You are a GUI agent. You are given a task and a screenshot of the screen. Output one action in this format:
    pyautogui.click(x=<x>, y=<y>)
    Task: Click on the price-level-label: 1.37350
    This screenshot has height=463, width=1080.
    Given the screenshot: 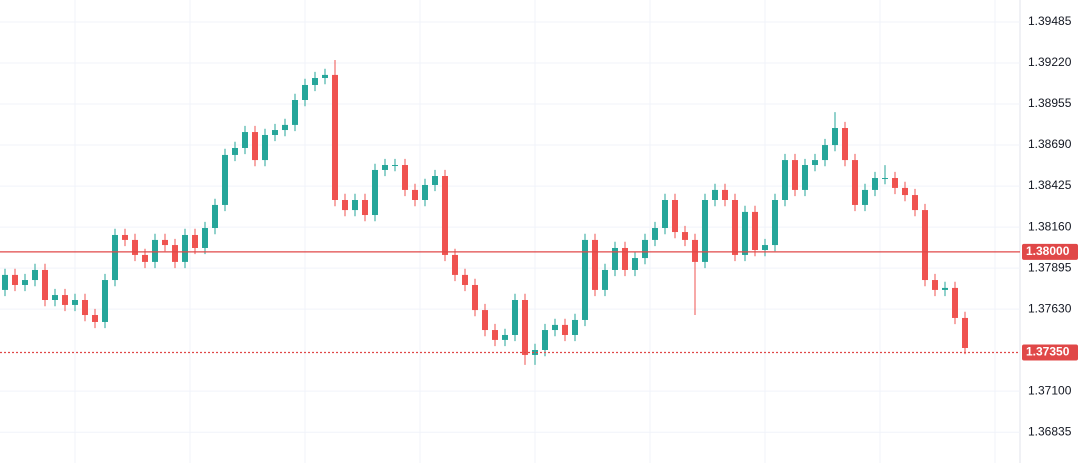 What is the action you would take?
    pyautogui.click(x=1048, y=352)
    